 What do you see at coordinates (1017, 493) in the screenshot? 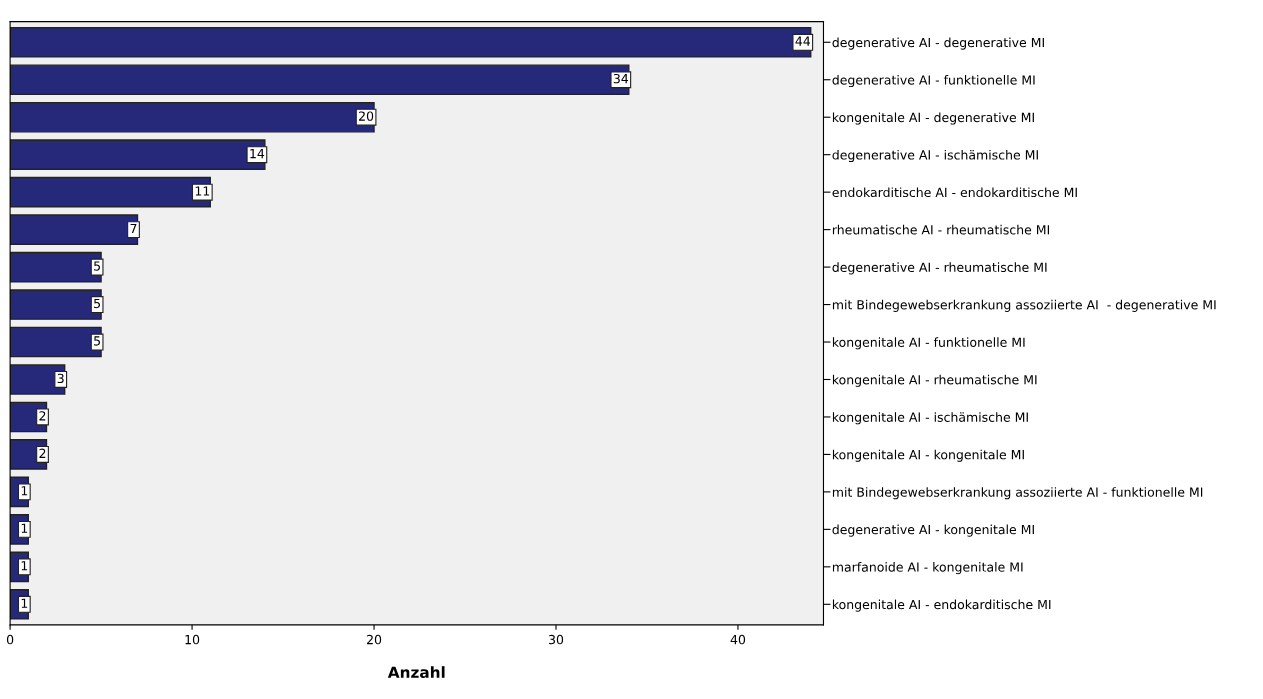
I see `y-tick-label: mit Bindegewebserkrankung assoziierte AI - funktionelle MI` at bounding box center [1017, 493].